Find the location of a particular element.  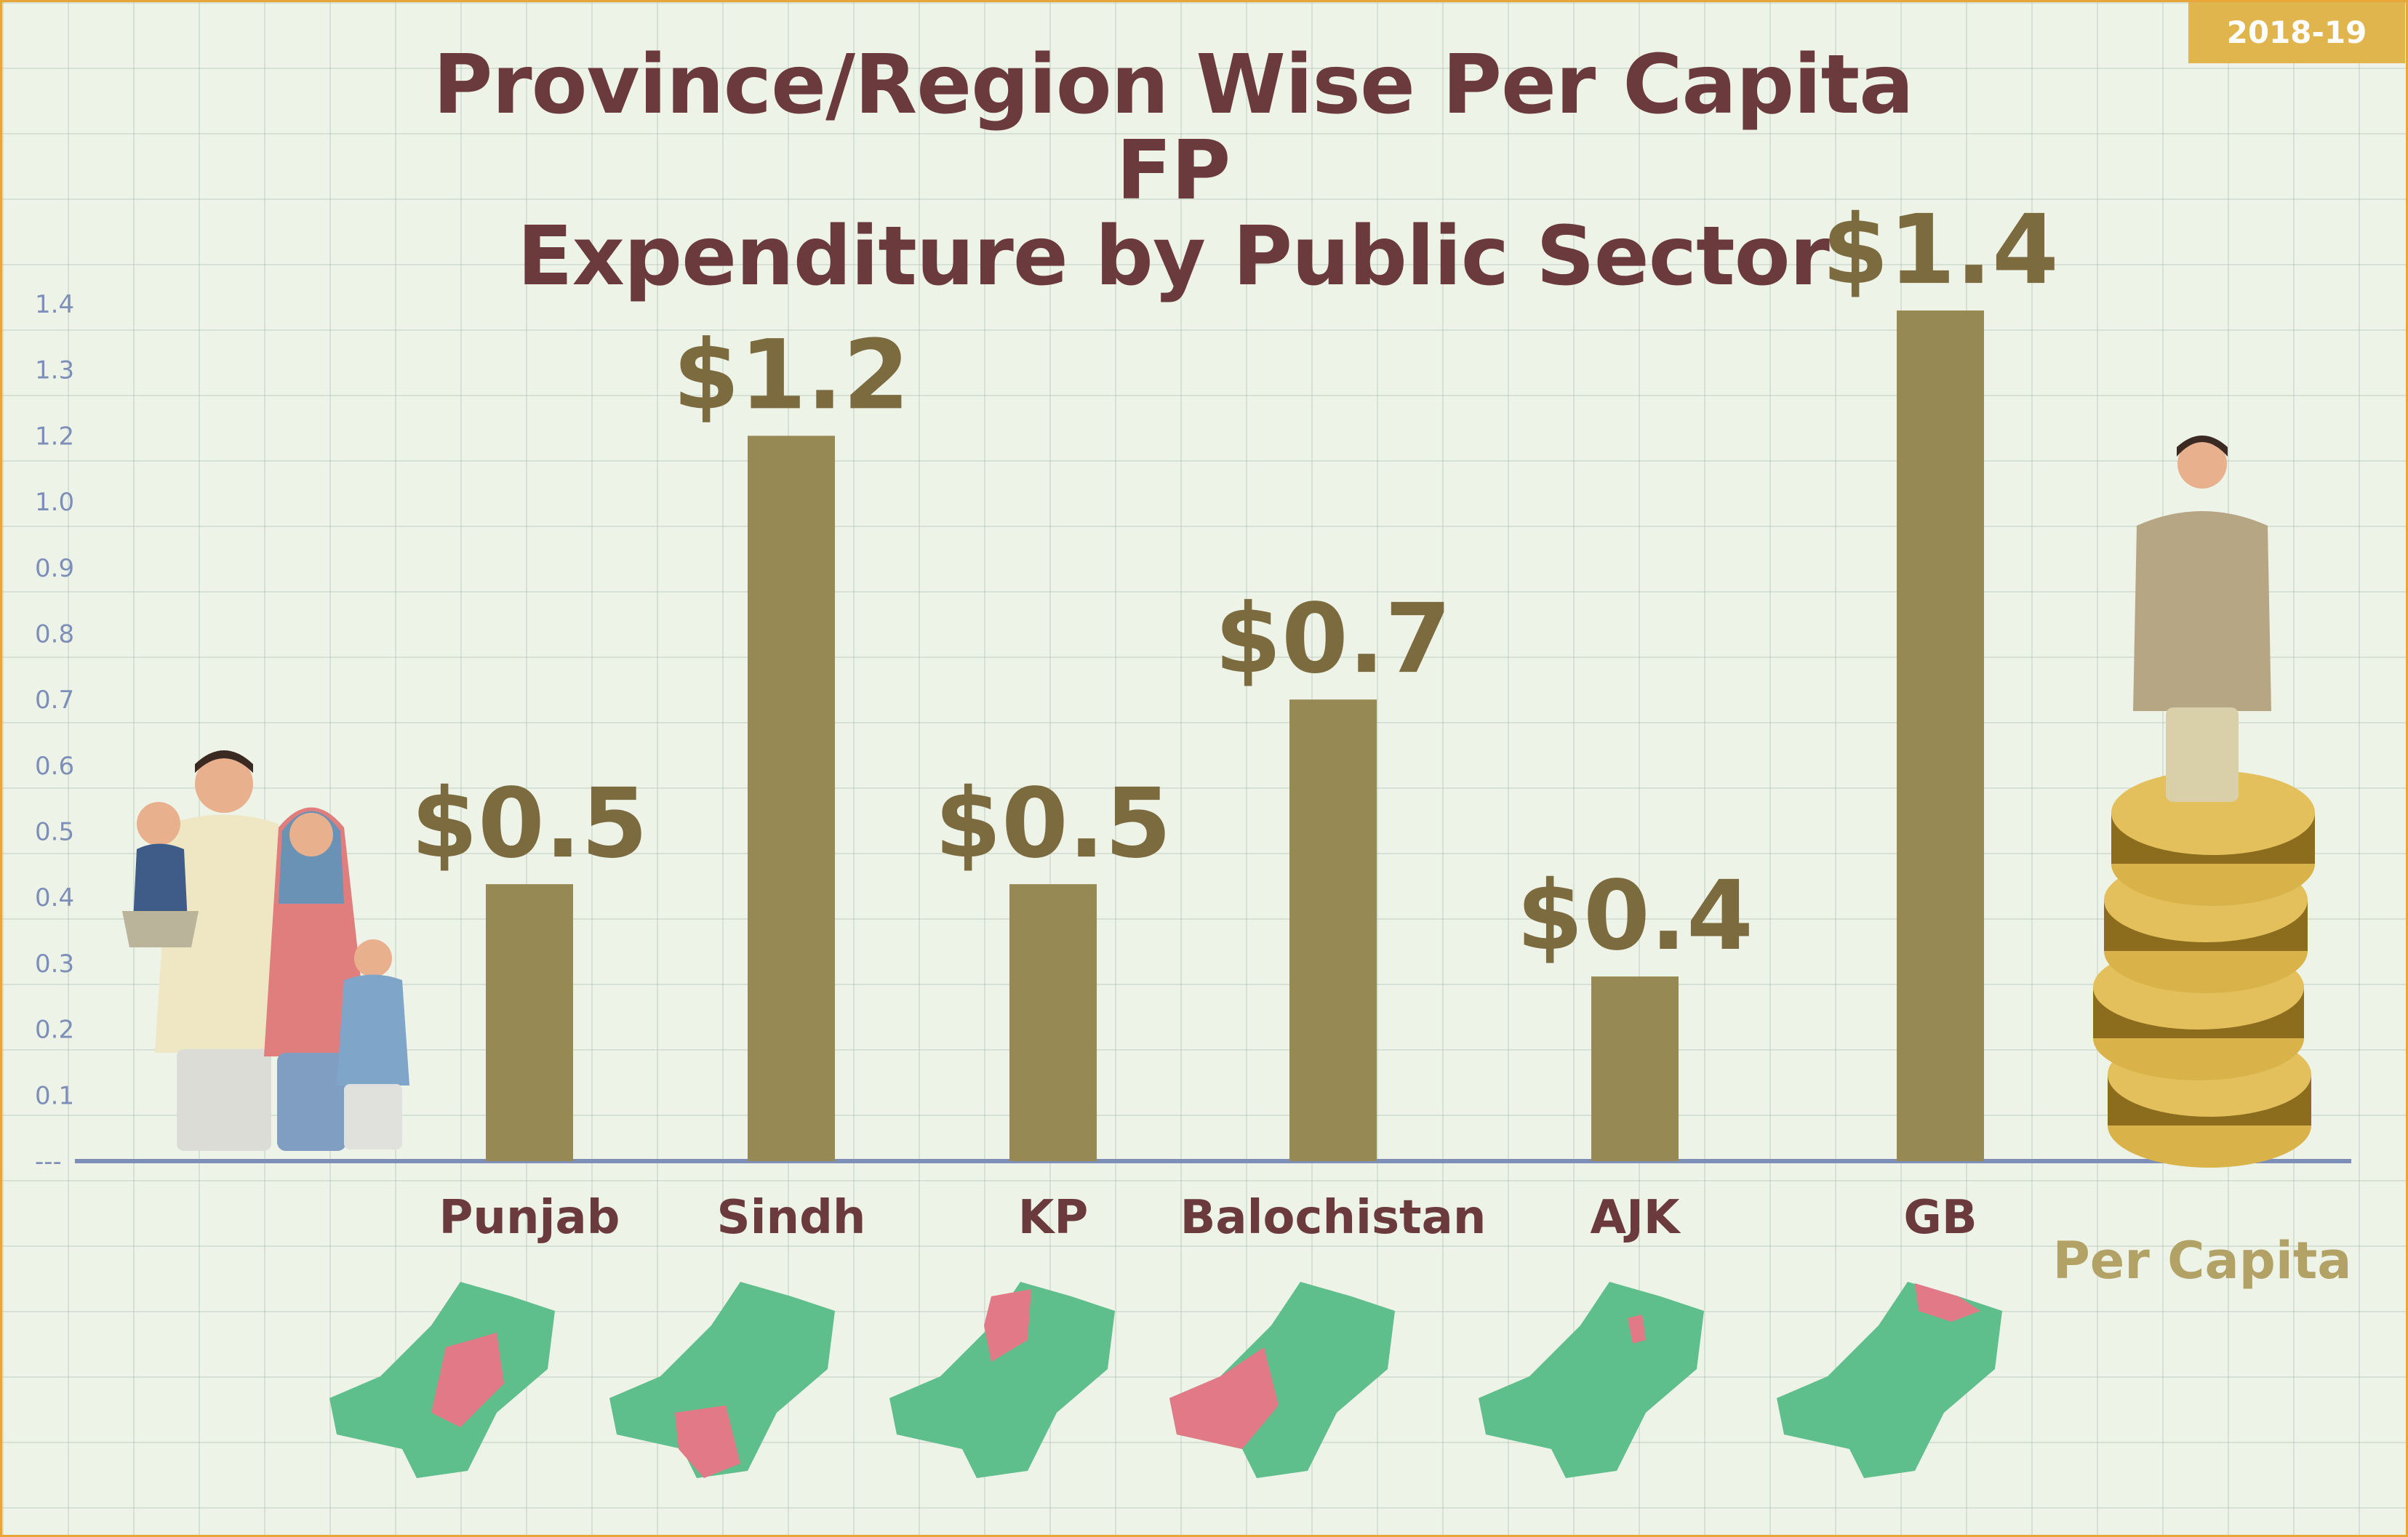

father-figure is located at coordinates (224, 950).